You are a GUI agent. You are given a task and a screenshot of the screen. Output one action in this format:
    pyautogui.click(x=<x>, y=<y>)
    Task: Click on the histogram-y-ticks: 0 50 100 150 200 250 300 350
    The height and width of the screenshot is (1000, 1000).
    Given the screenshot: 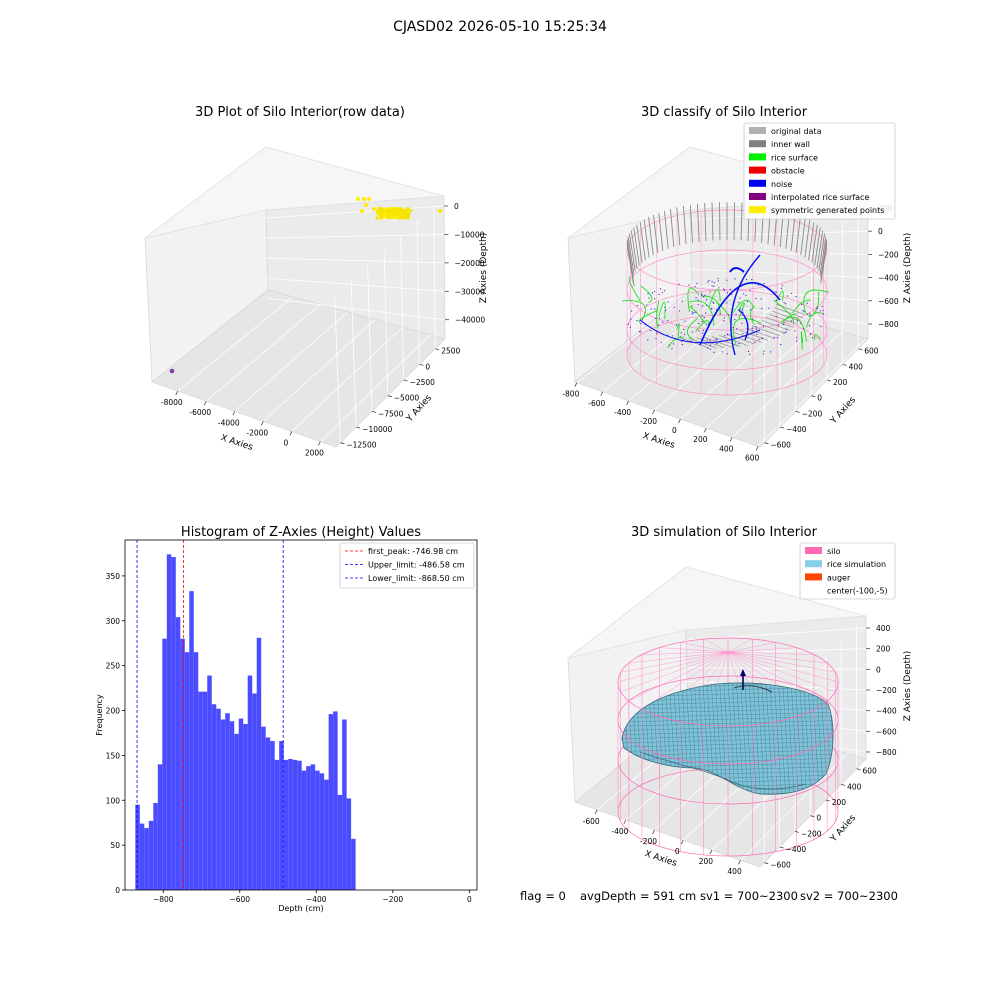 What is the action you would take?
    pyautogui.click(x=115, y=733)
    